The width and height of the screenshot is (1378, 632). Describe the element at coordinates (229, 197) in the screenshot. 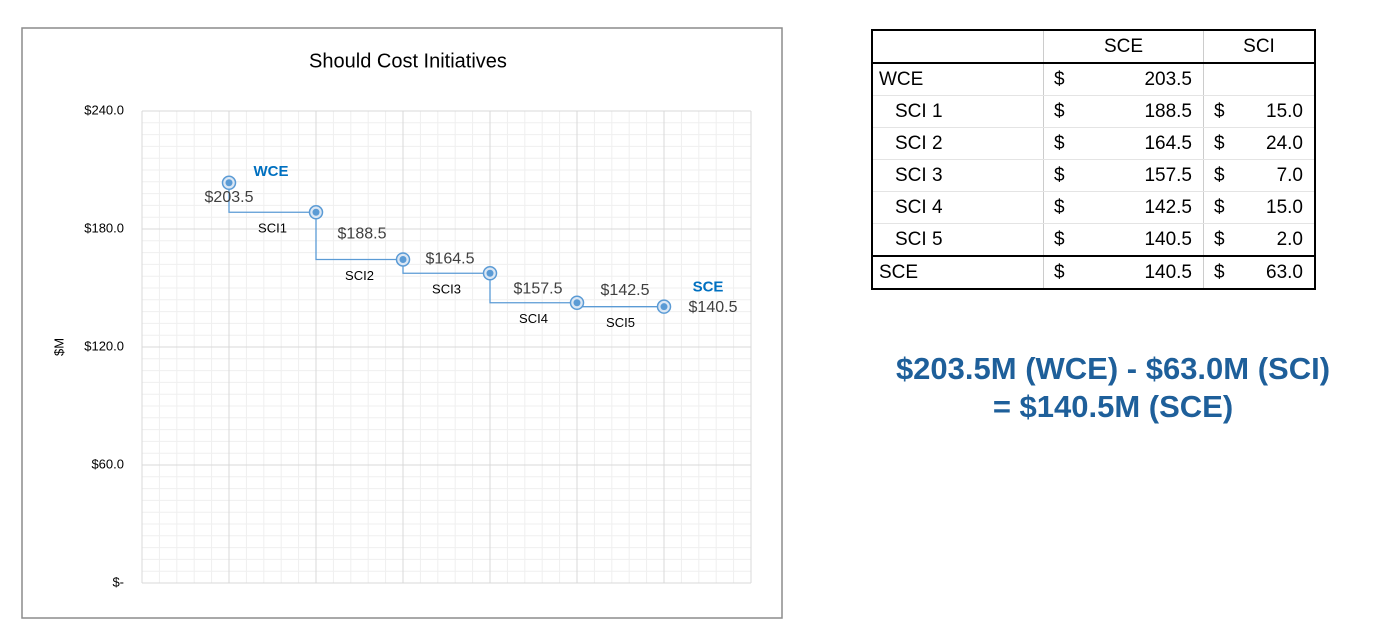

I see `value-label: $203.5` at that location.